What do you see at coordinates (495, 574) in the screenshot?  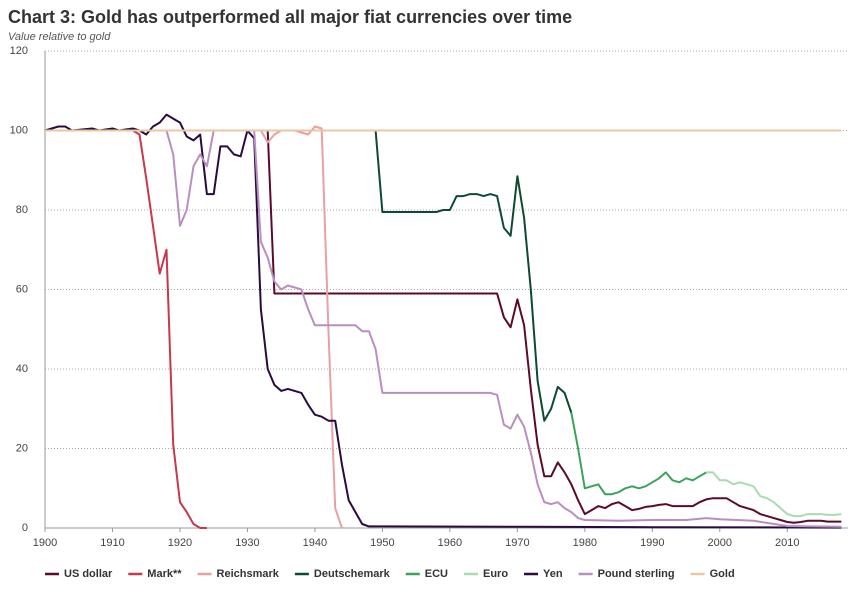 I see `legend-label: Euro` at bounding box center [495, 574].